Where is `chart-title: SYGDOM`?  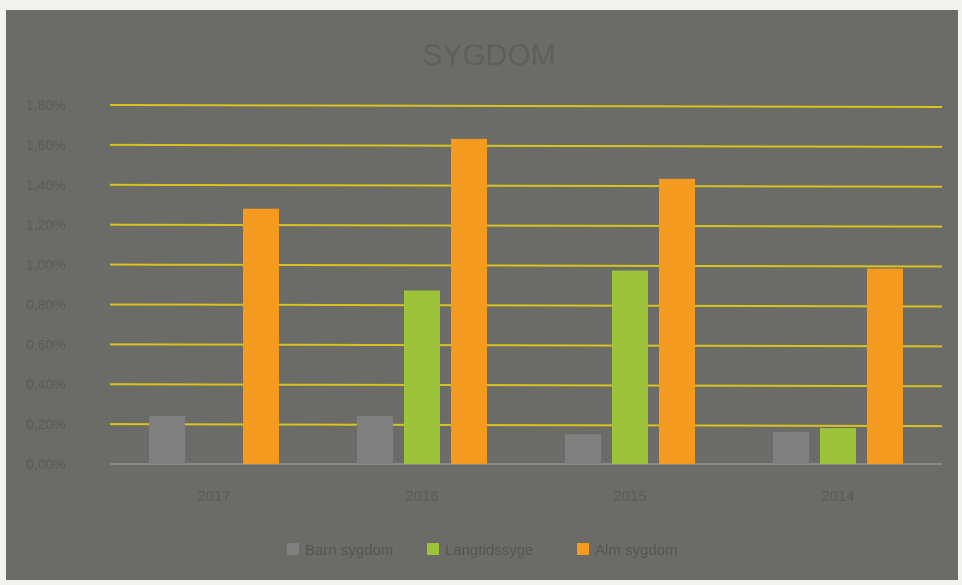
chart-title: SYGDOM is located at coordinates (488, 55).